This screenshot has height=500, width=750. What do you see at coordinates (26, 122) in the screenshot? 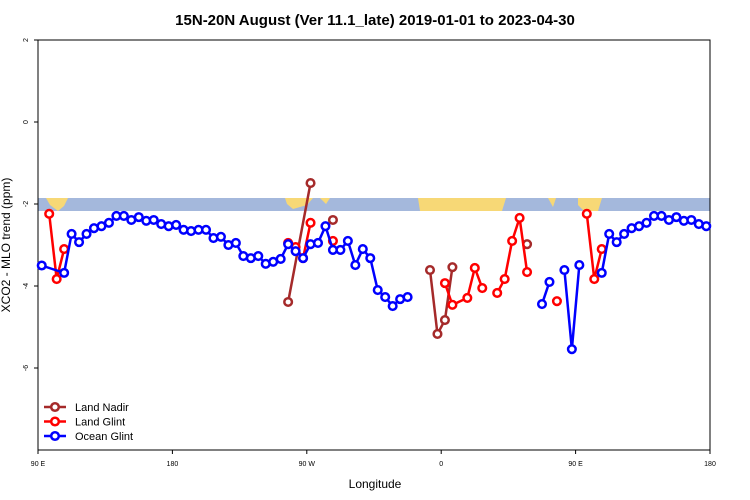
I see `y-tick-label: 0` at bounding box center [26, 122].